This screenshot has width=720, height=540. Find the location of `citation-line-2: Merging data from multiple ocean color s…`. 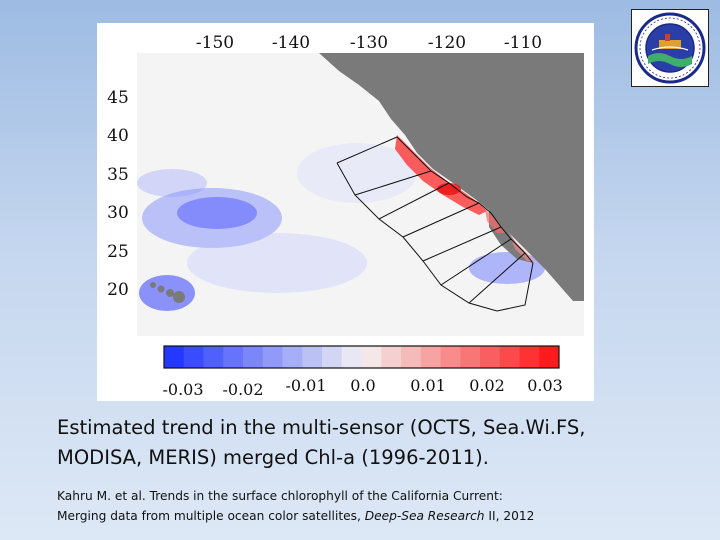

citation-line-2: Merging data from multiple ocean color s… is located at coordinates (382, 516).